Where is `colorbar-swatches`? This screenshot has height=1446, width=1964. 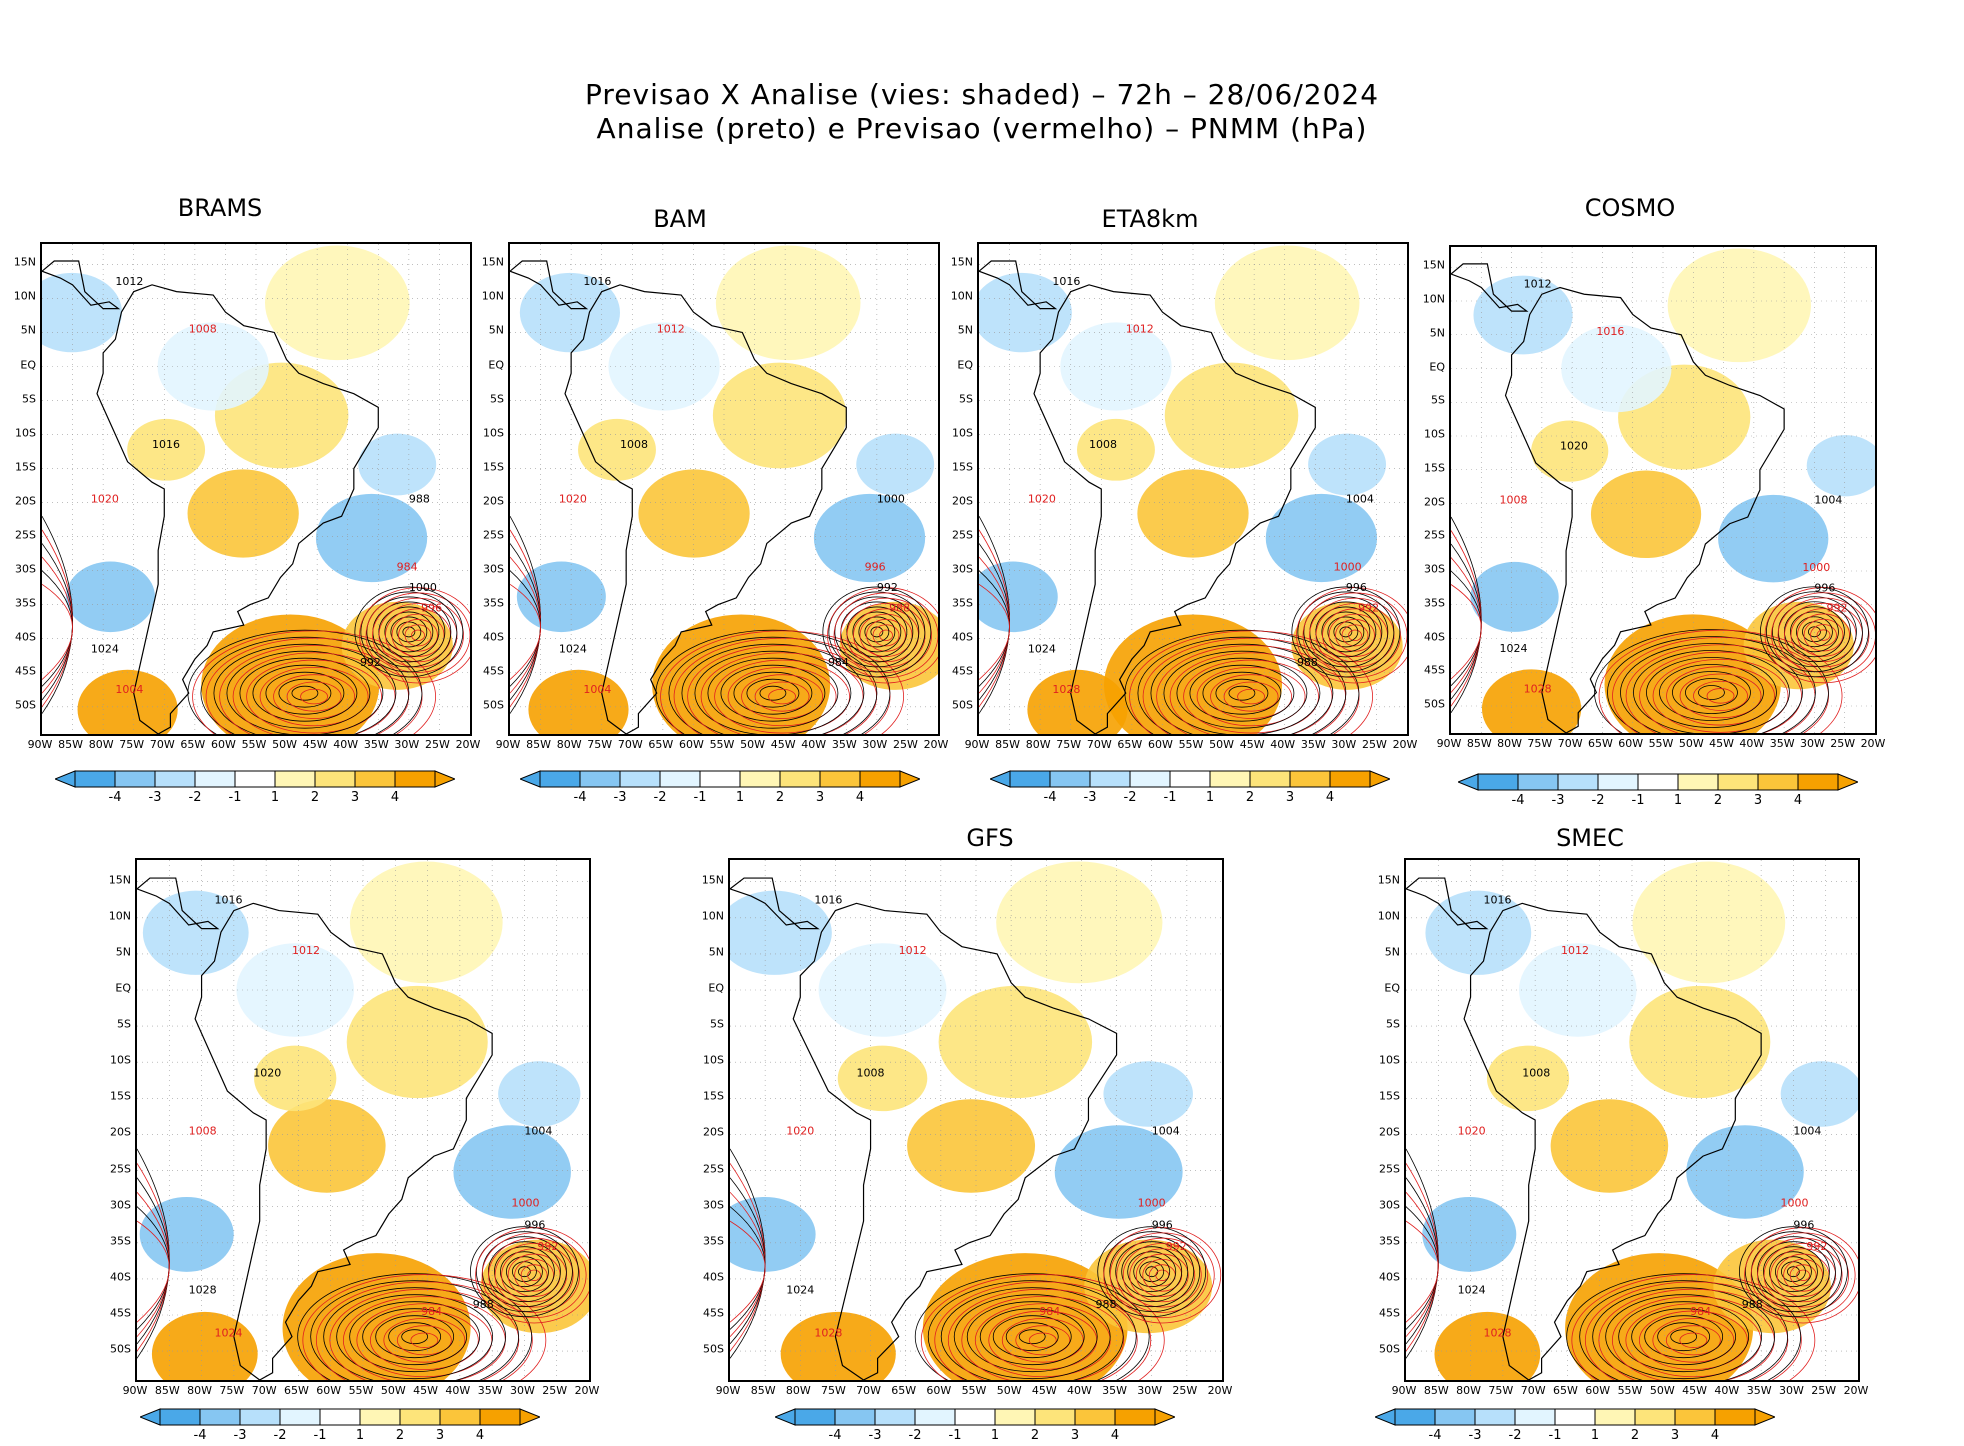 colorbar-swatches is located at coordinates (975, 1417).